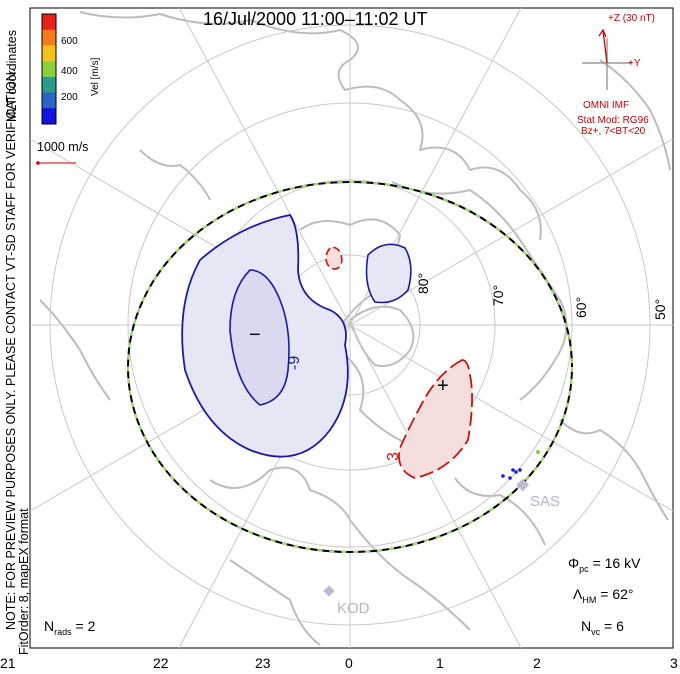  Describe the element at coordinates (574, 563) in the screenshot. I see `phi-pc-symbol: Φ` at that location.